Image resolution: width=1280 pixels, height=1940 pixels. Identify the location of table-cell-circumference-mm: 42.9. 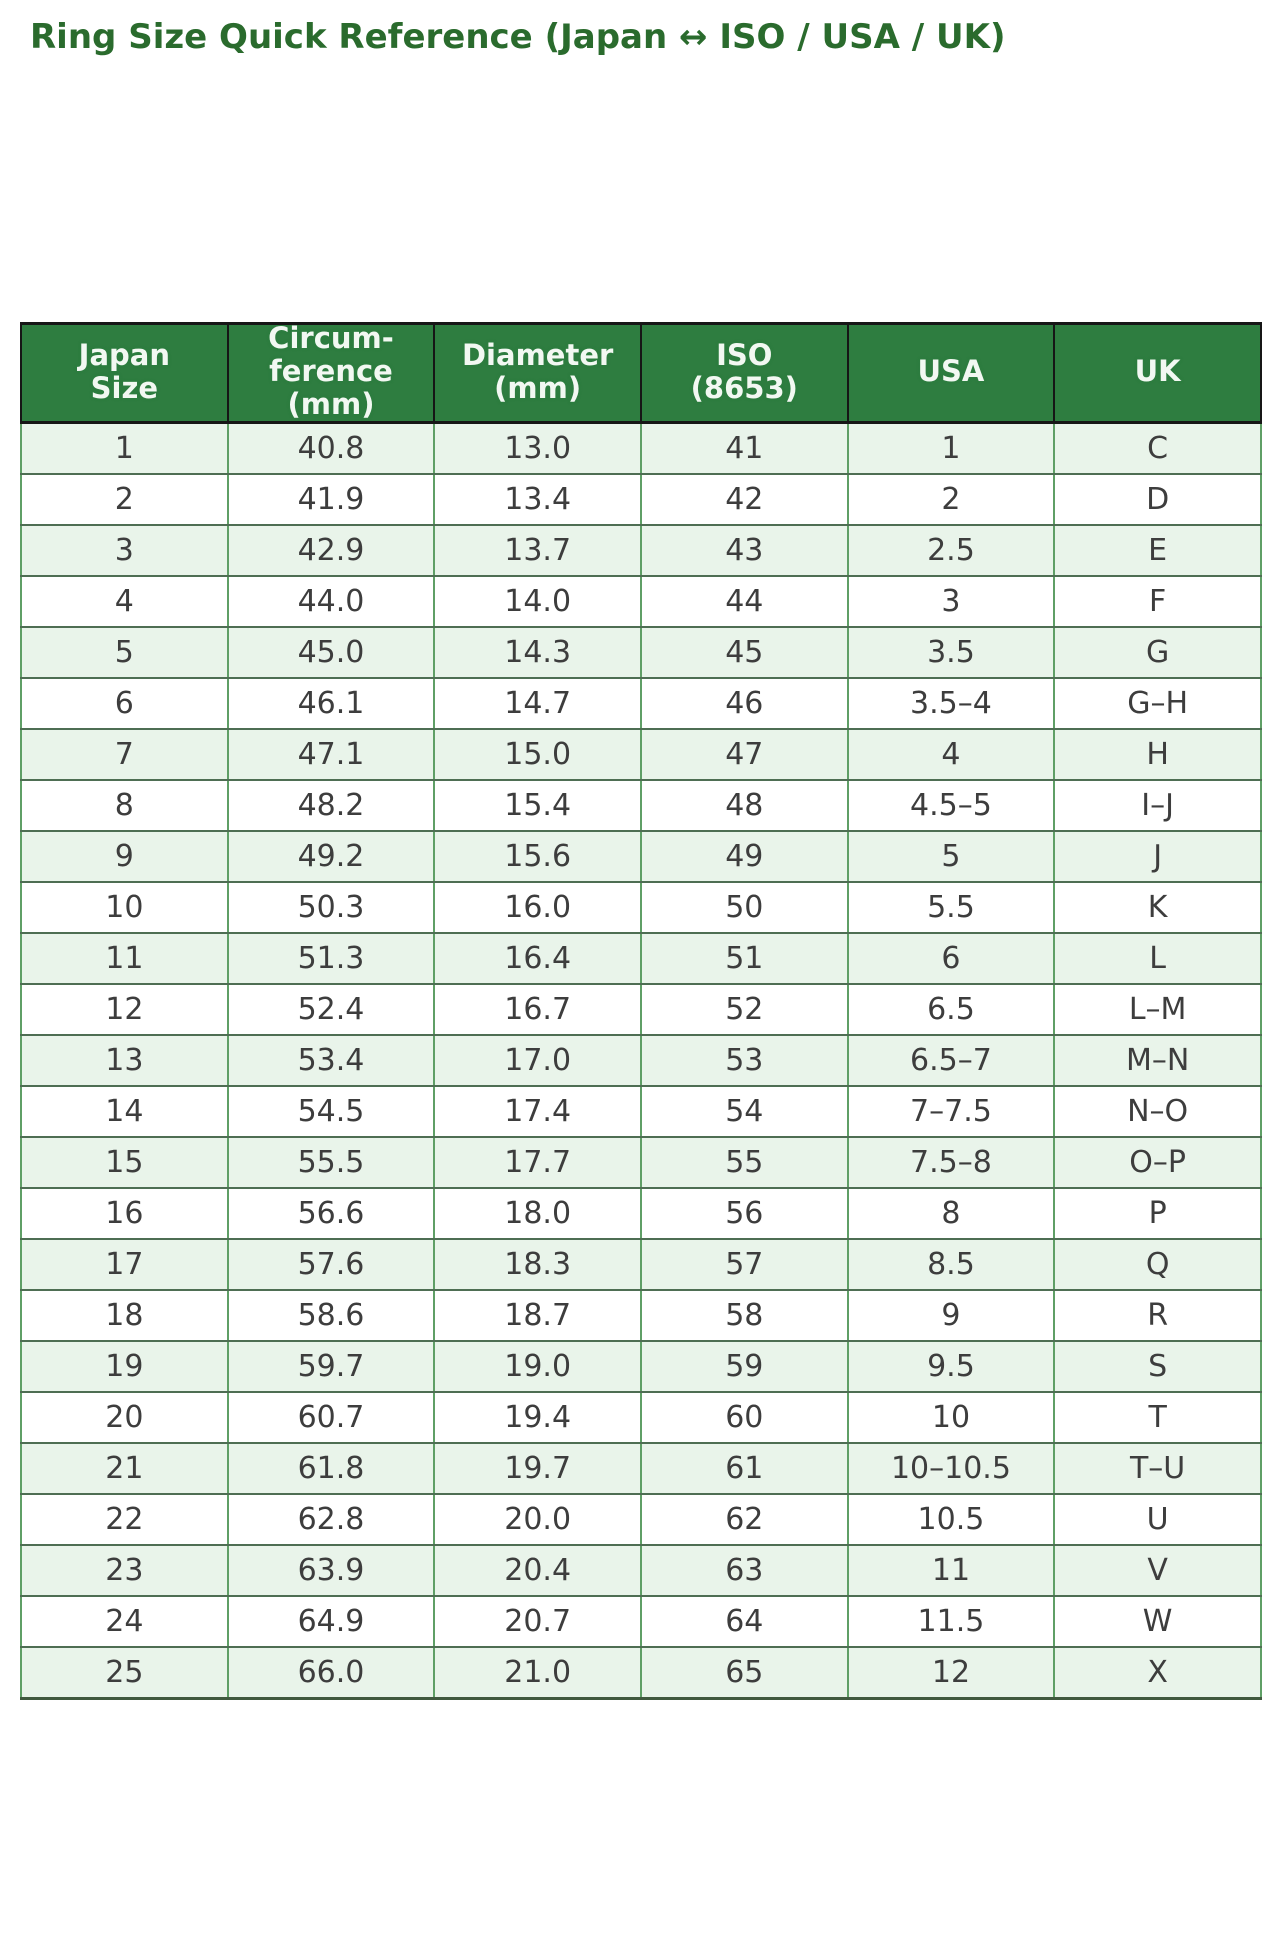
(331, 550).